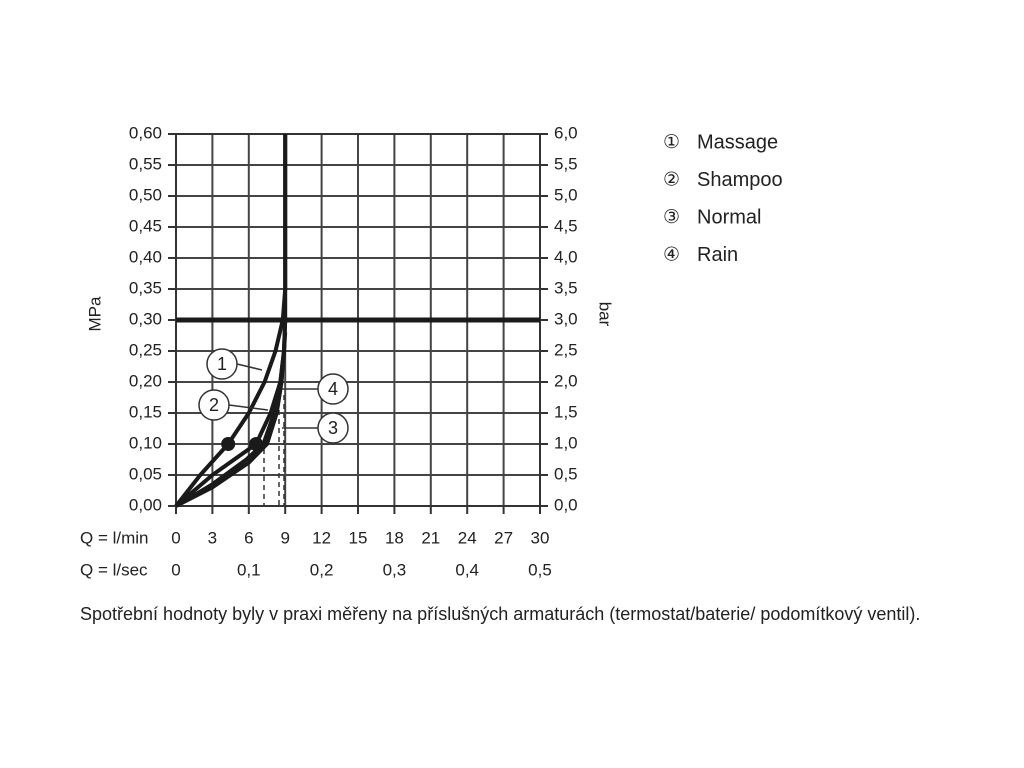 The height and width of the screenshot is (768, 1024). I want to click on x2-tick-label: 0,5, so click(540, 569).